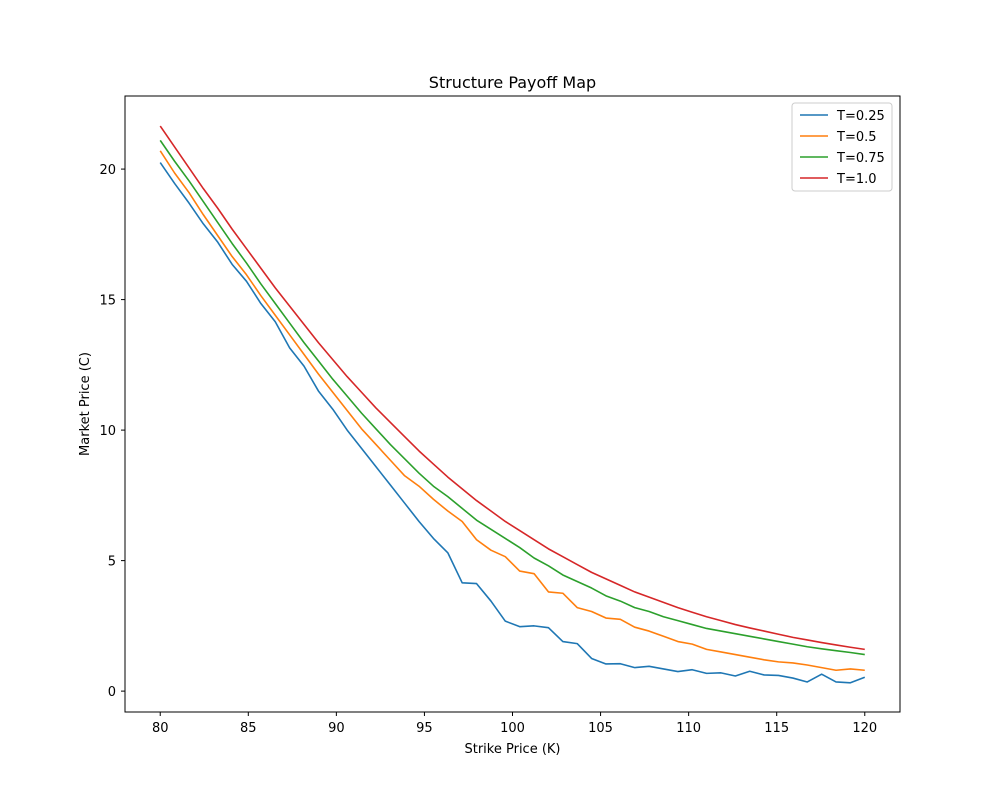 This screenshot has height=800, width=1000. What do you see at coordinates (600, 728) in the screenshot?
I see `x-tick-label: 105` at bounding box center [600, 728].